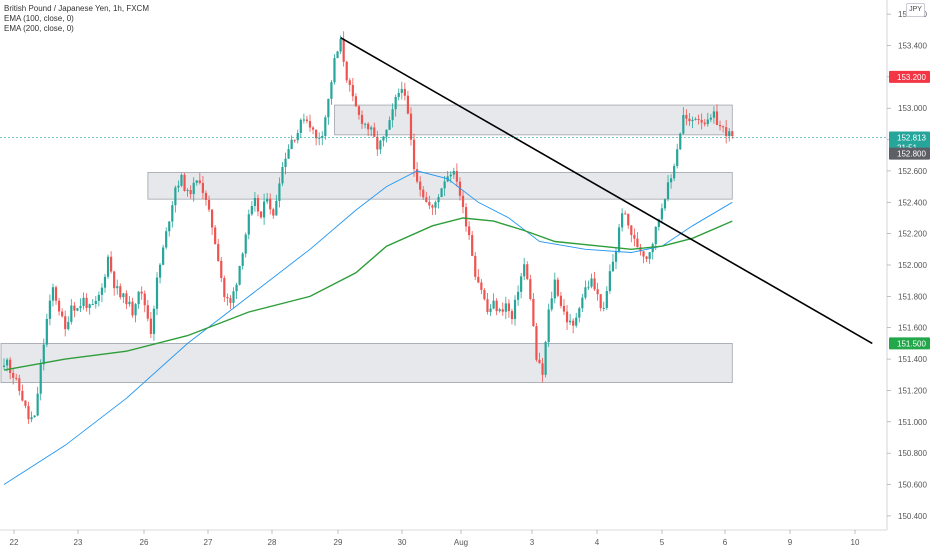  I want to click on ema100-label: EMA (100, close, 0), so click(39, 18).